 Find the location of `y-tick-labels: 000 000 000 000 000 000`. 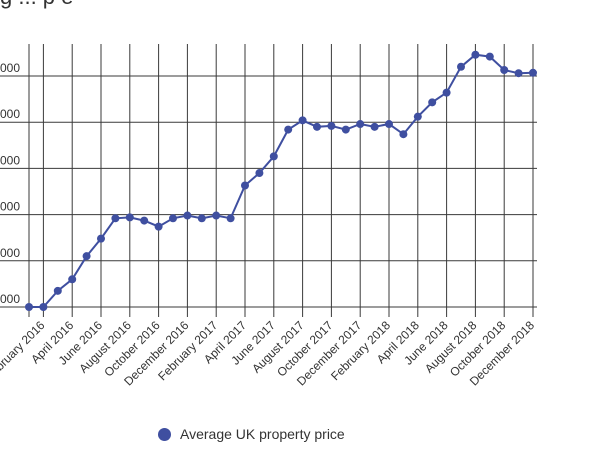

y-tick-labels: 000 000 000 000 000 000 is located at coordinates (10, 183).